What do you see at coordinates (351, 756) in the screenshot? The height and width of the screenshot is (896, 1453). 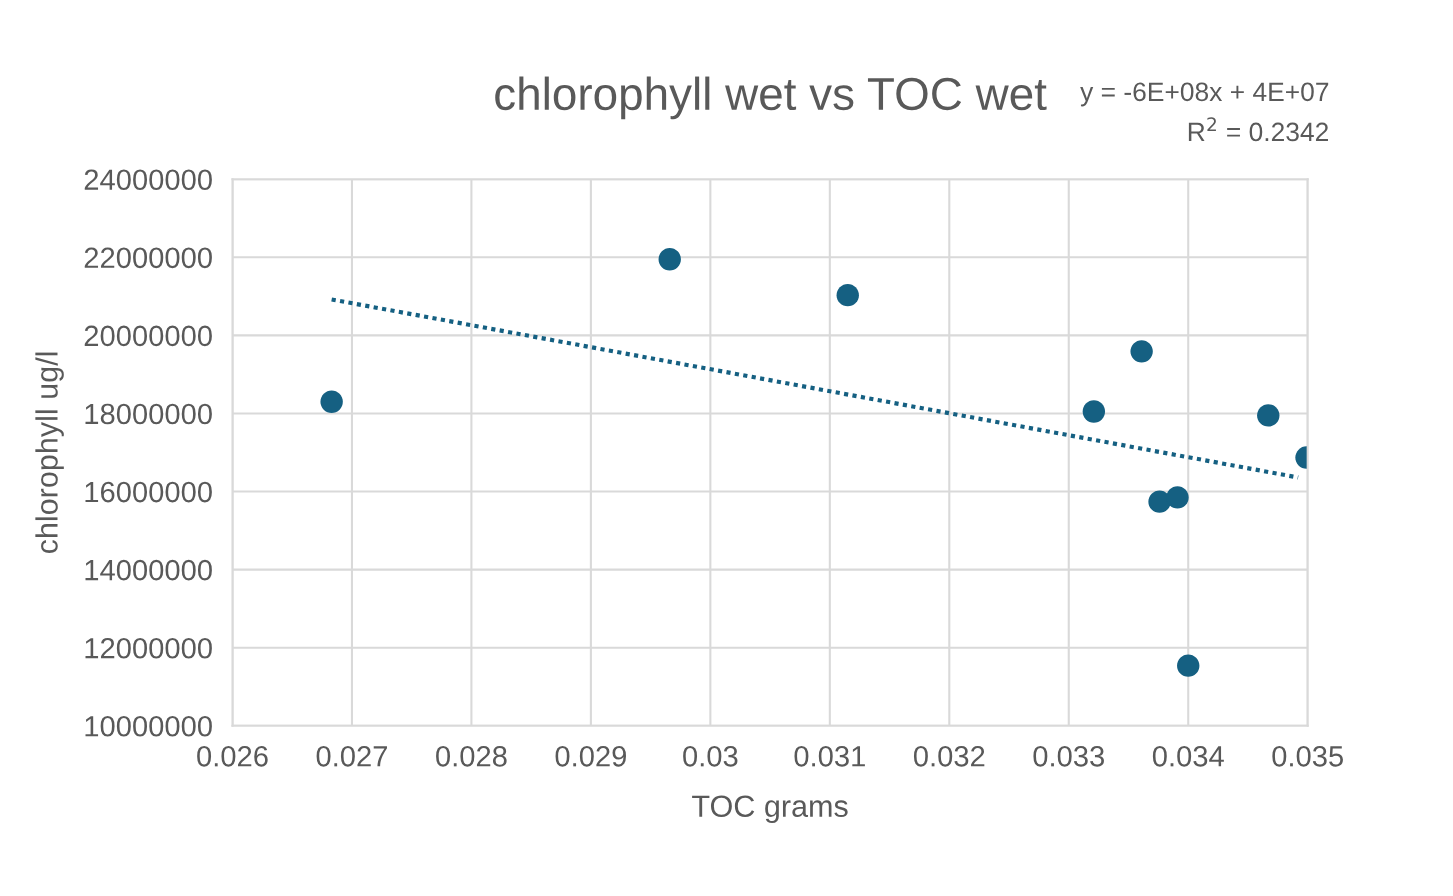 I see `x-tick-label: 0.027` at bounding box center [351, 756].